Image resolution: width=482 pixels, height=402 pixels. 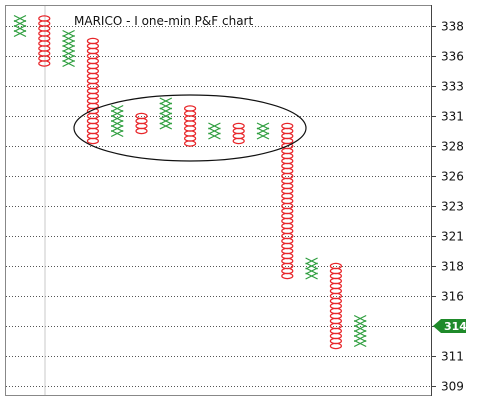 What do you see at coordinates (452, 267) in the screenshot?
I see `tick-label: 318` at bounding box center [452, 267].